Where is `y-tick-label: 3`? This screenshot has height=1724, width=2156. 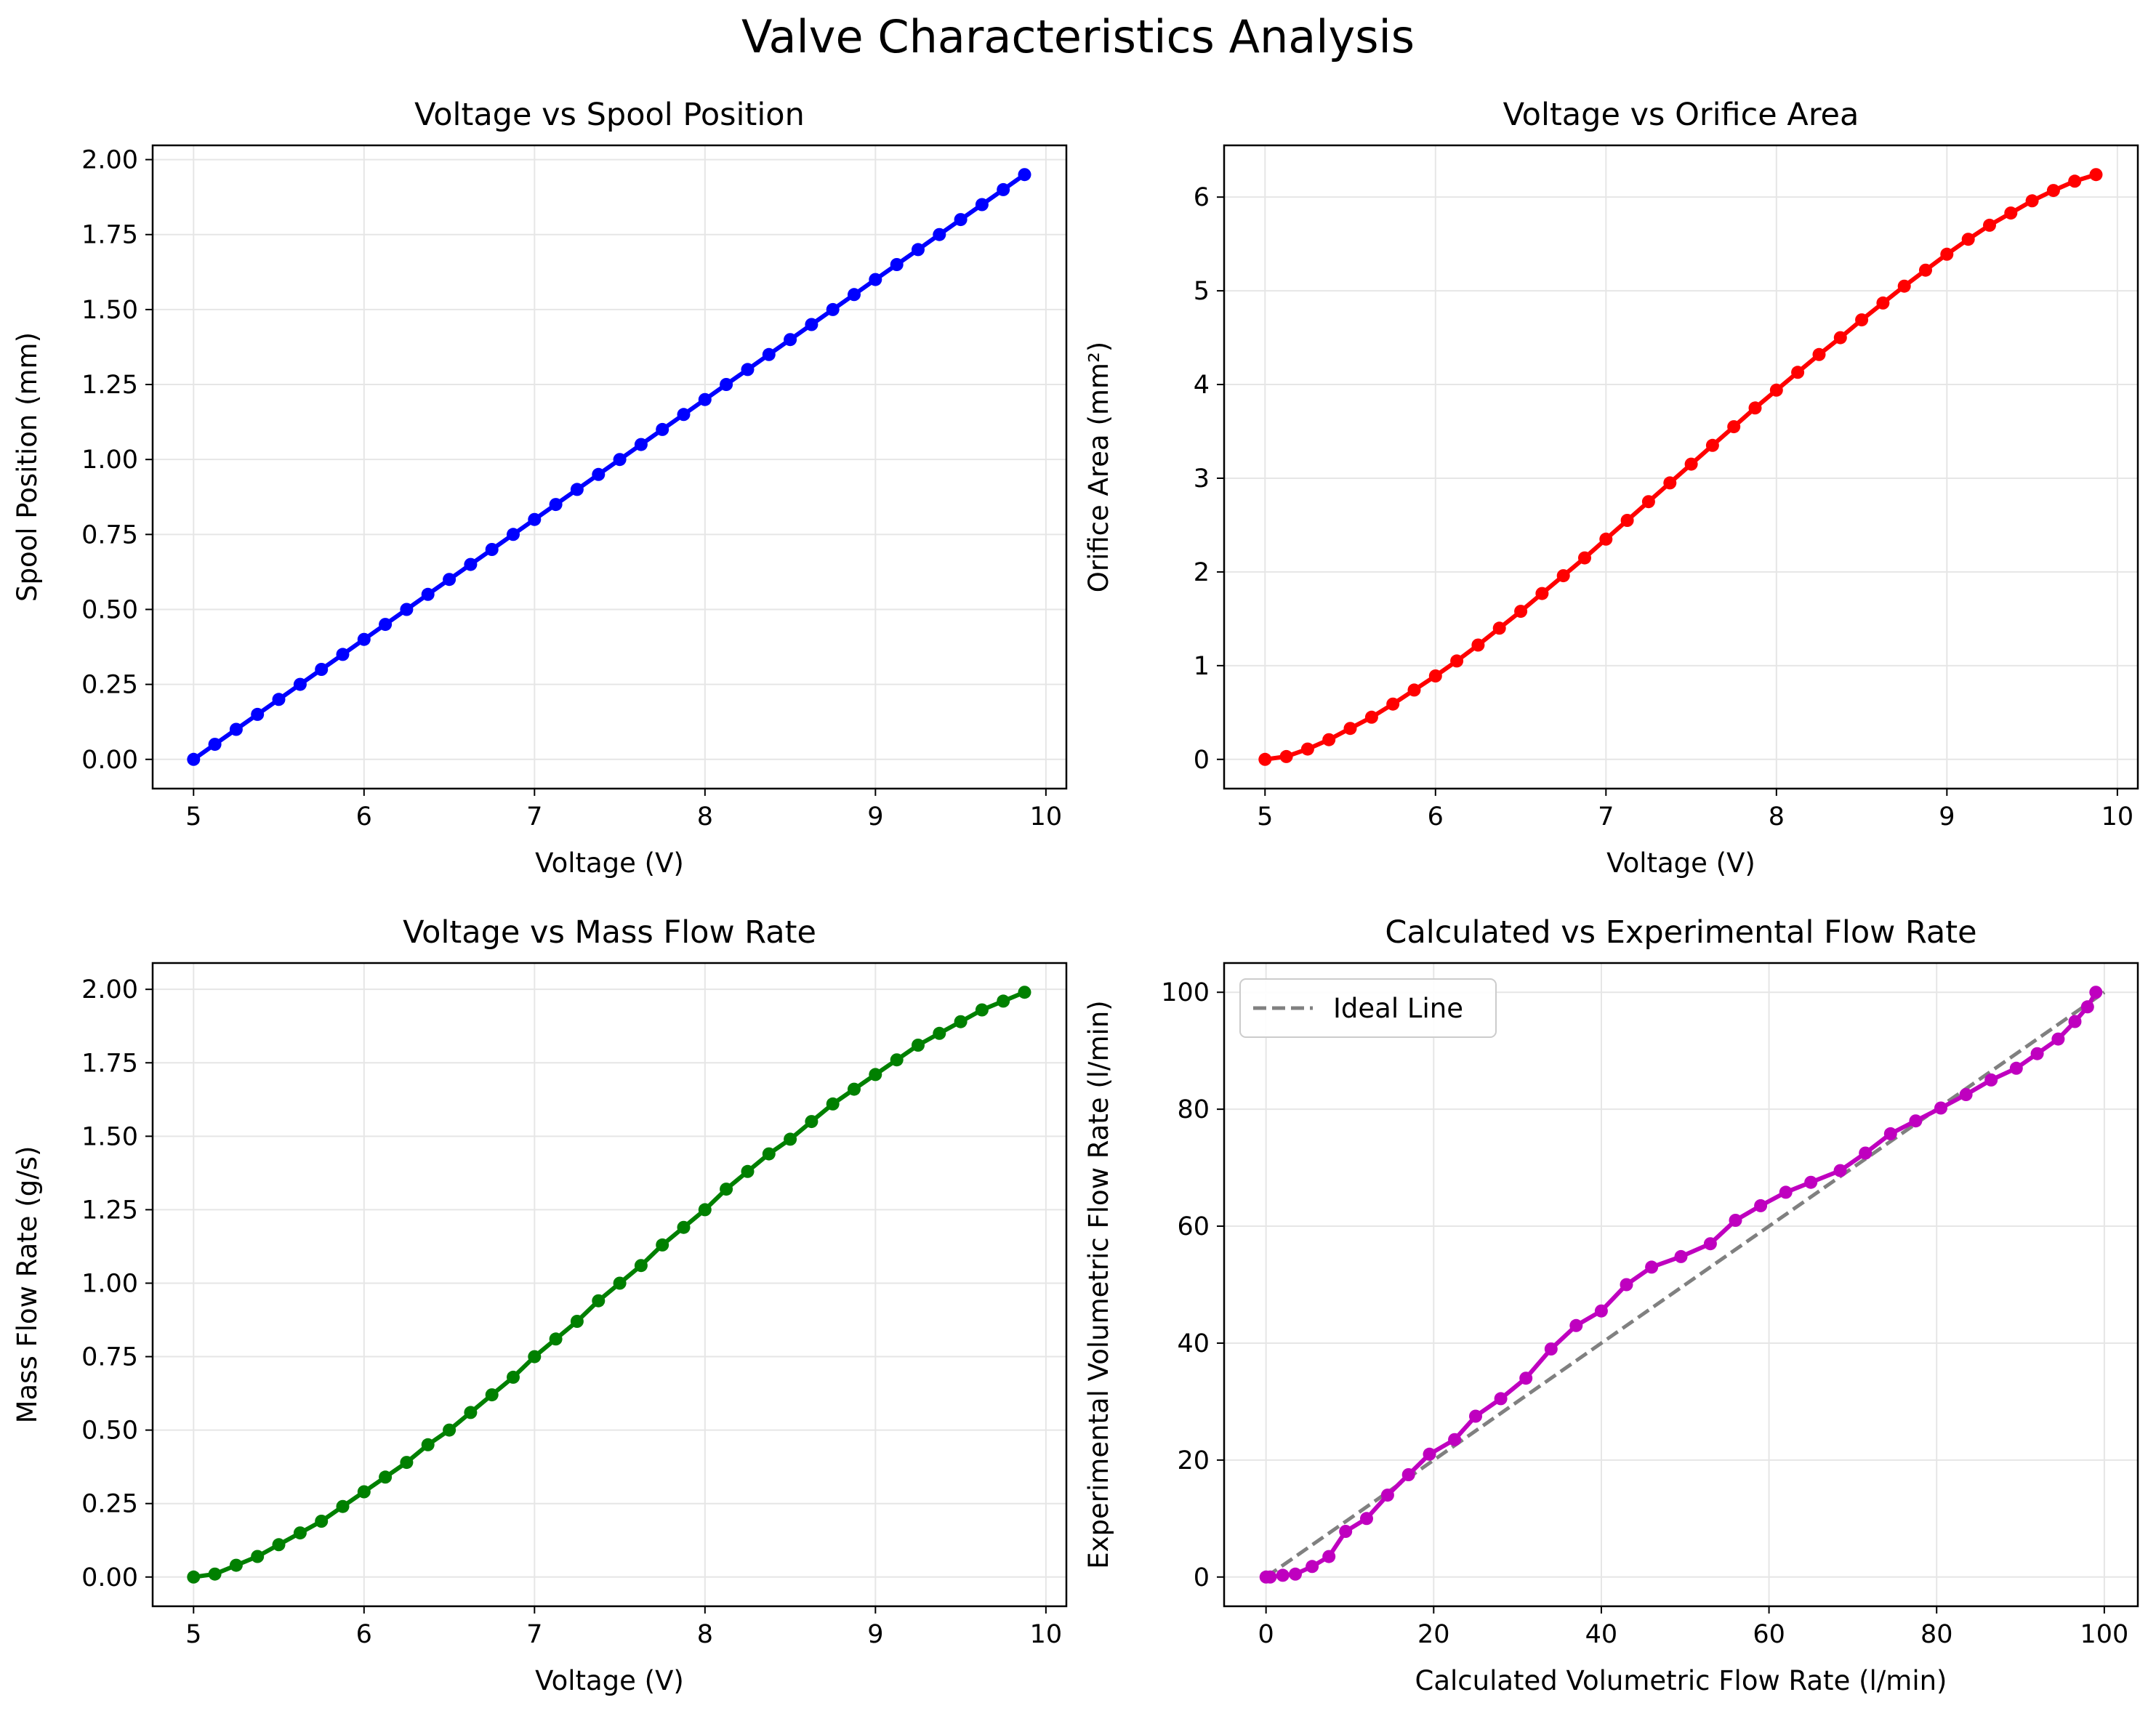 y-tick-label: 3 is located at coordinates (1202, 479).